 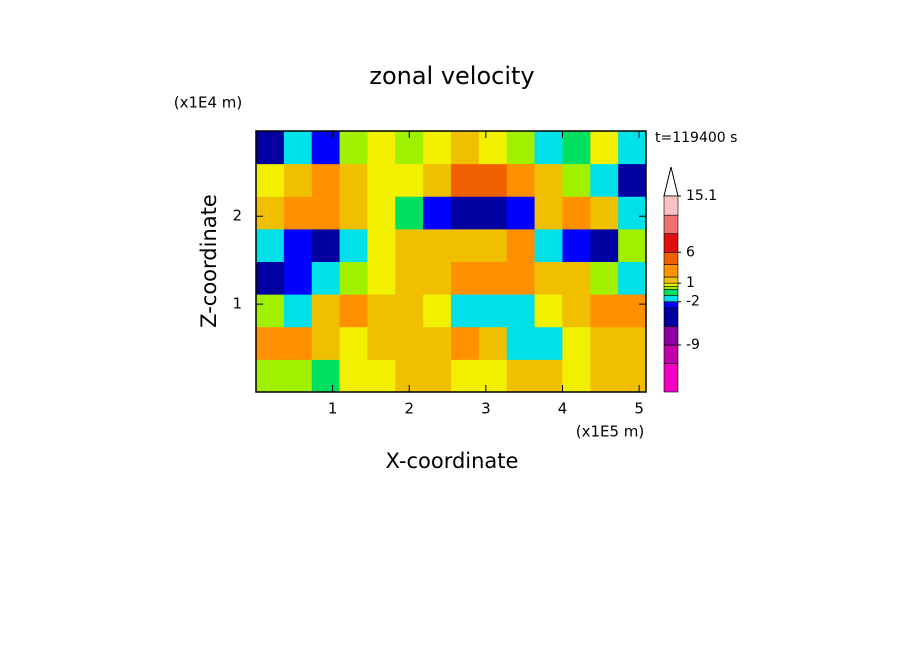 I want to click on colorbar-tick-label: -2, so click(x=693, y=302).